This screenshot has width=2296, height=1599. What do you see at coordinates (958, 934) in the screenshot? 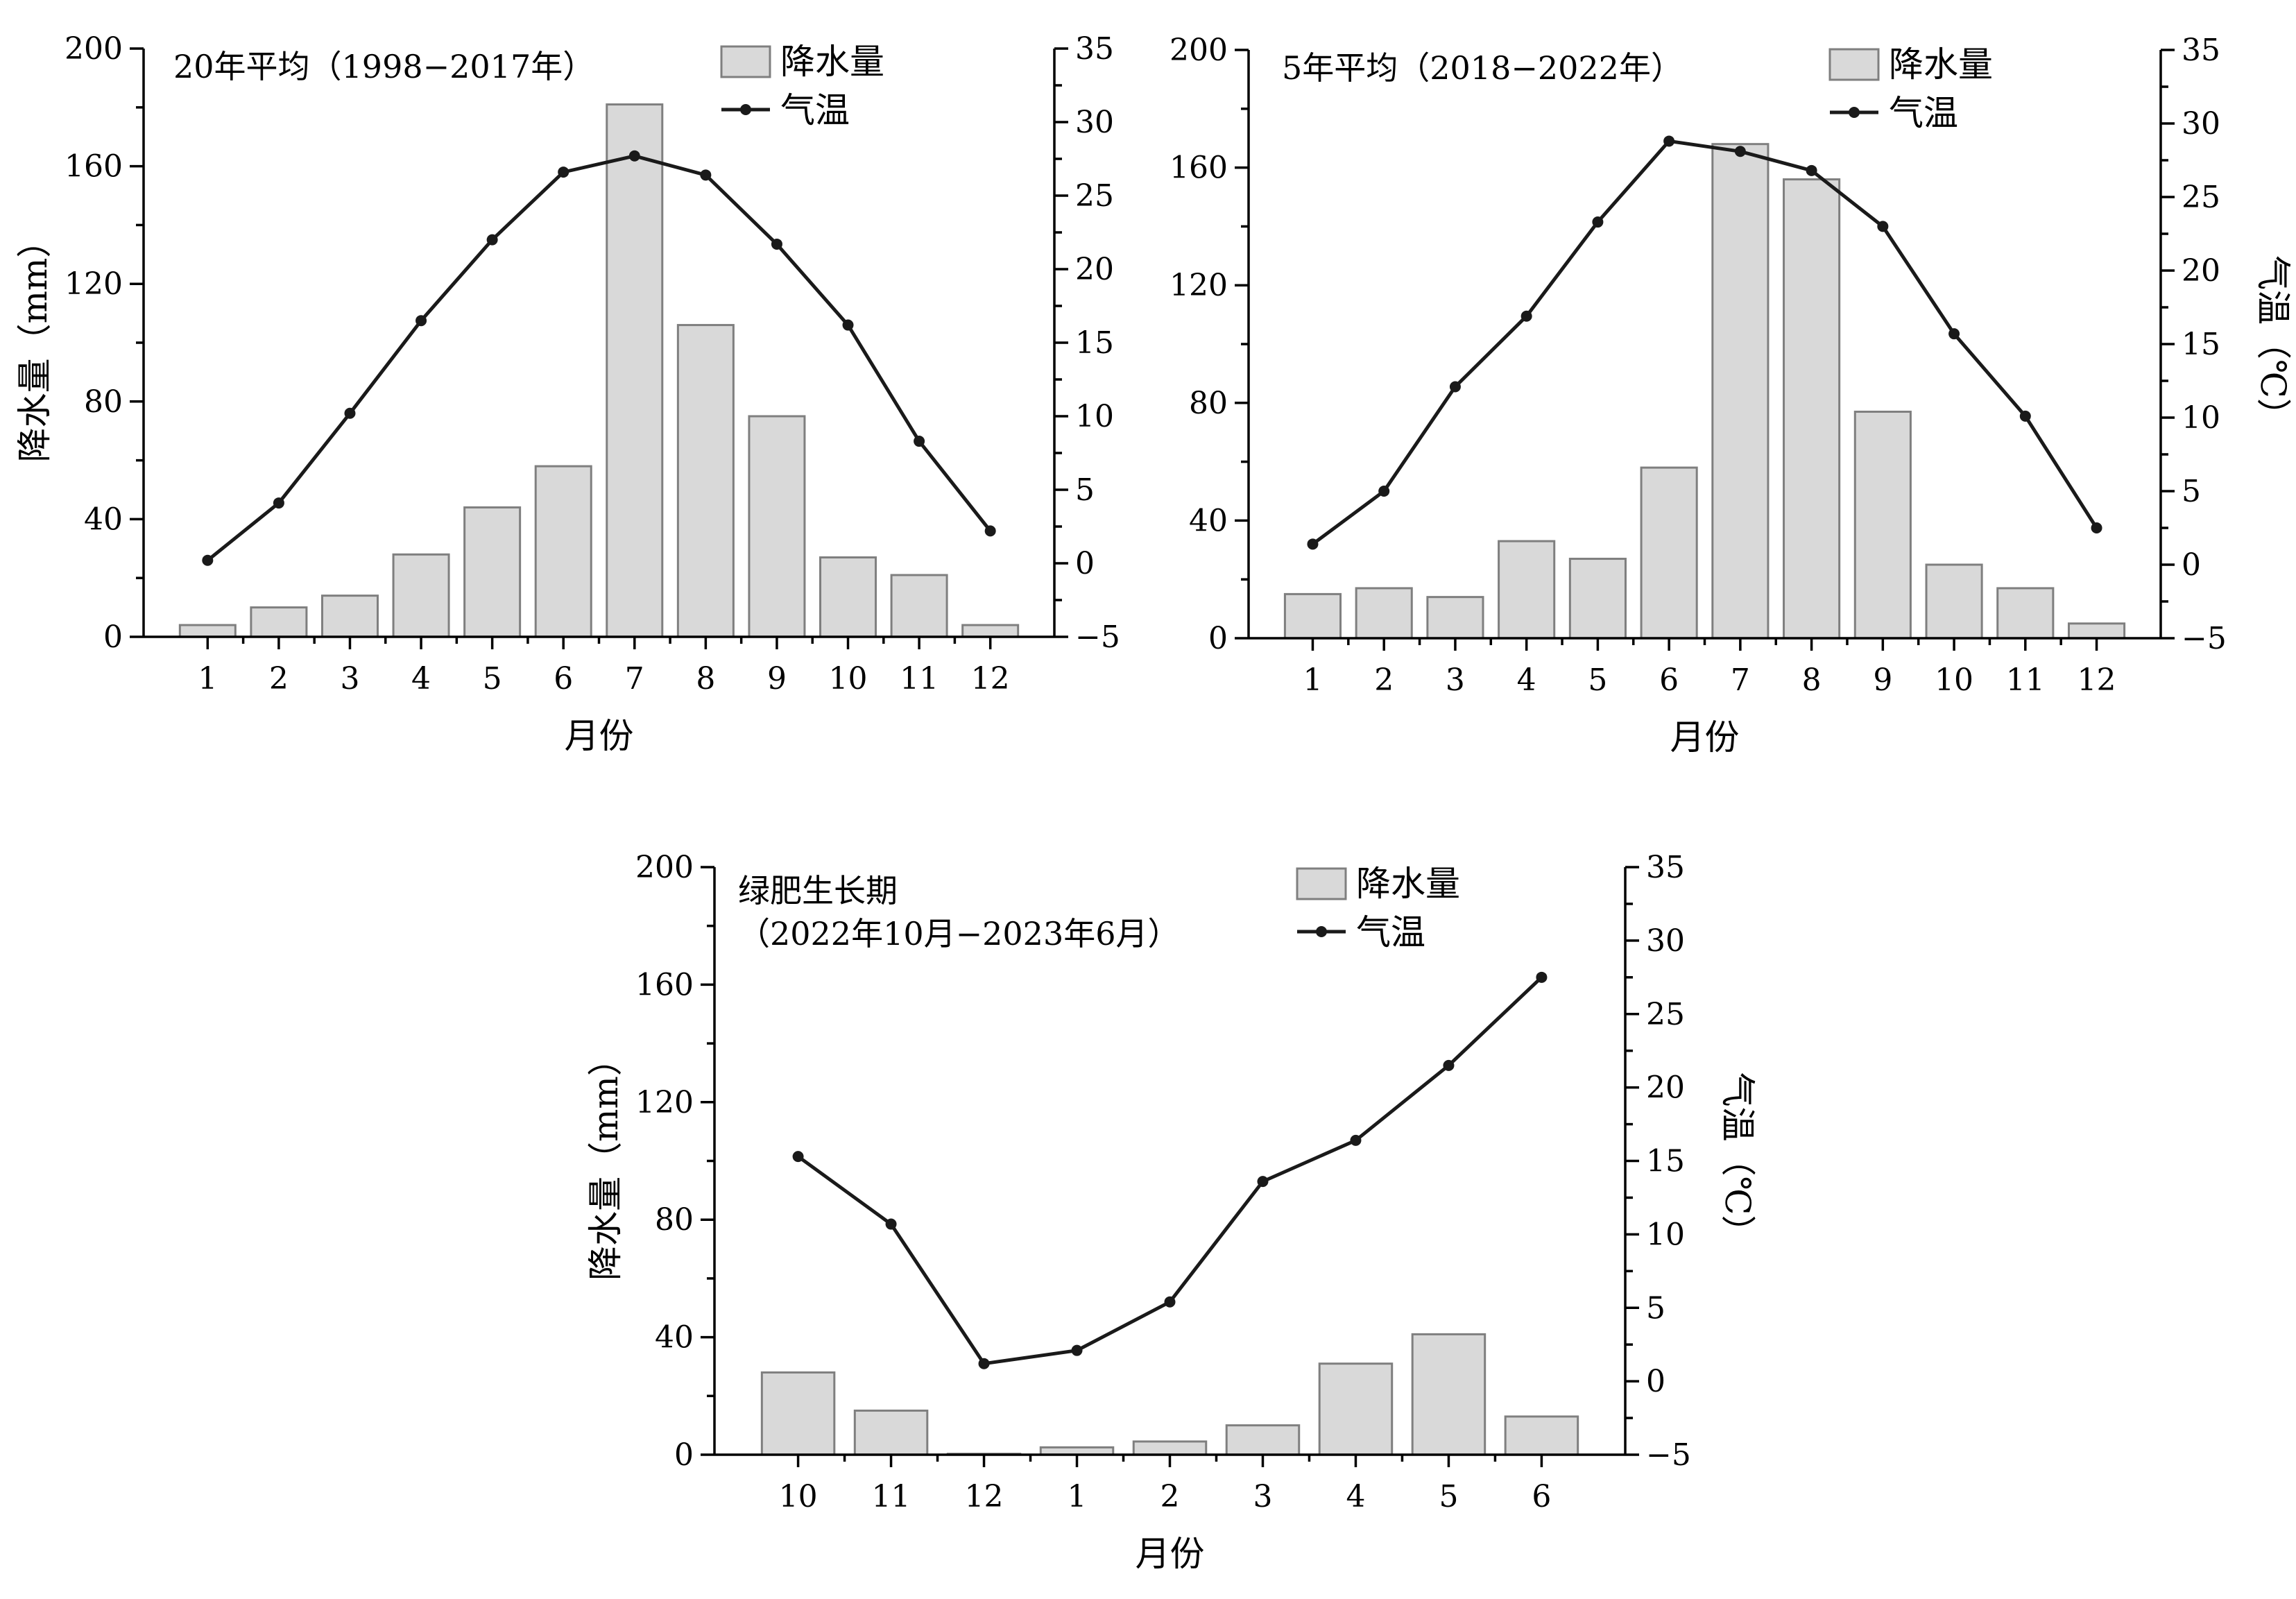
I see `panel-subtitle: （2022年10月−2023年6月）` at bounding box center [958, 934].